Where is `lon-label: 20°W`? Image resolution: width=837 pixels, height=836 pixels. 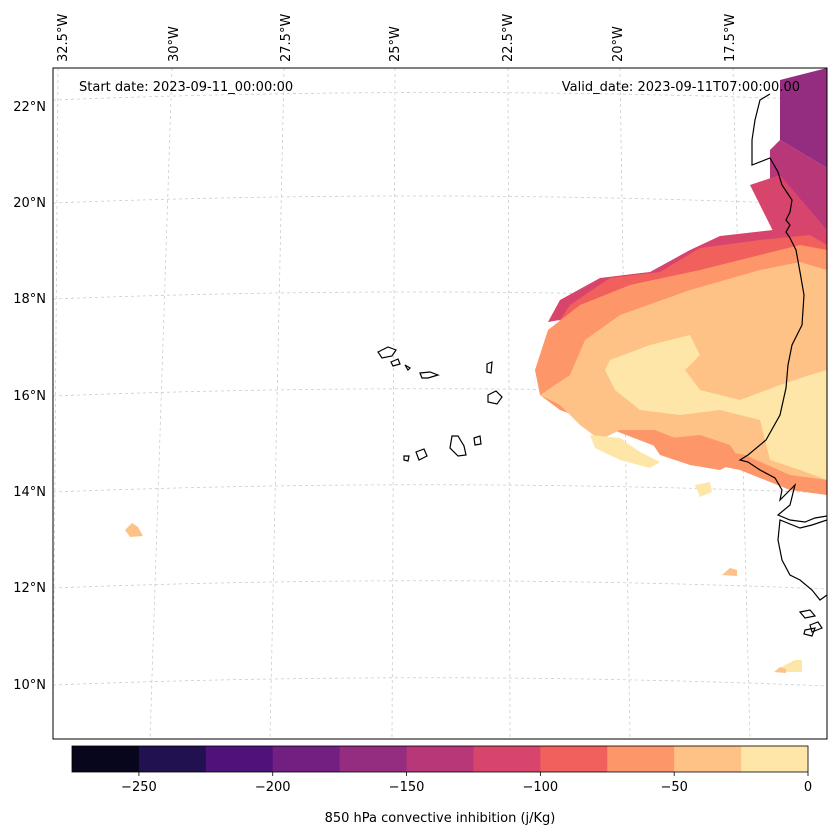
lon-label: 20°W is located at coordinates (618, 44).